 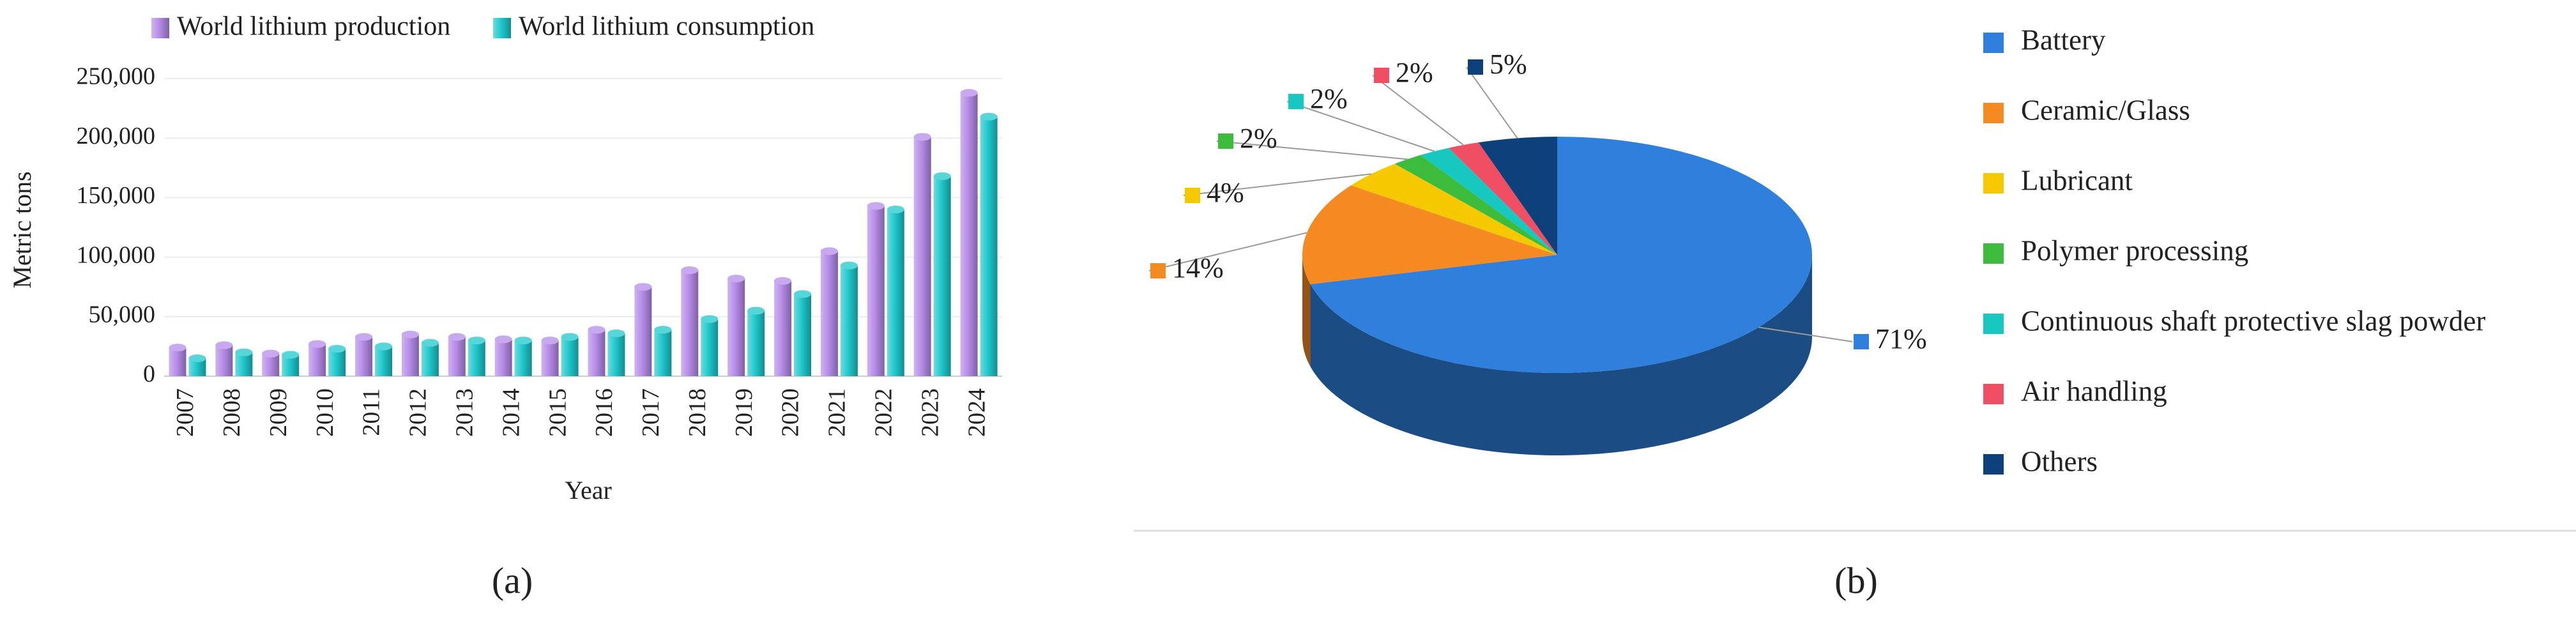 I want to click on caption: (b), so click(x=1856, y=580).